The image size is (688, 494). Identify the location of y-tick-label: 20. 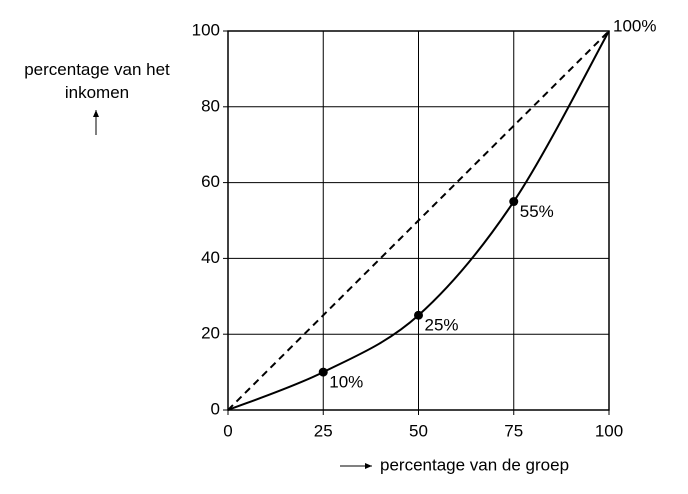
(210, 333).